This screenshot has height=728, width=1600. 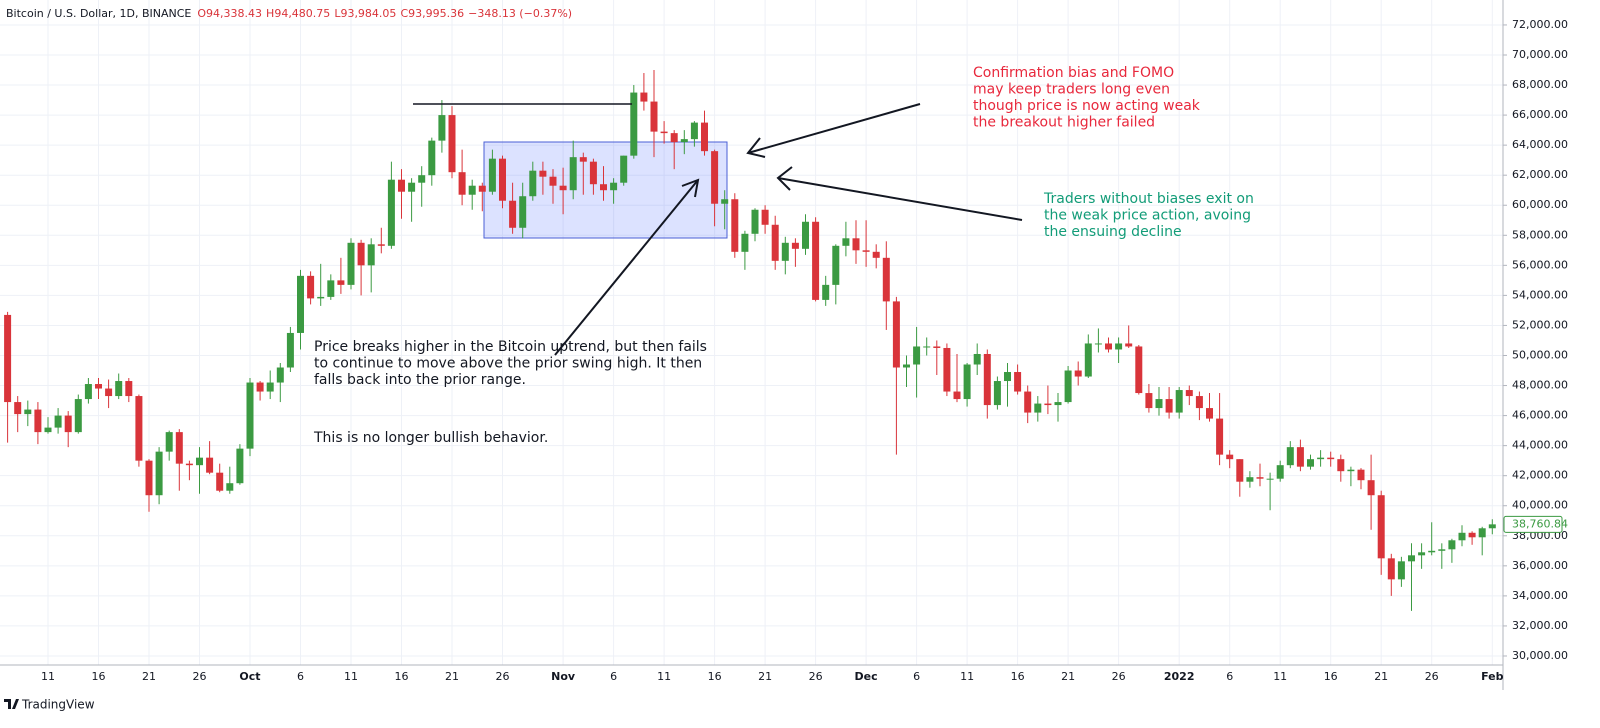 What do you see at coordinates (365, 13) in the screenshot?
I see `header-value: L93,984.05` at bounding box center [365, 13].